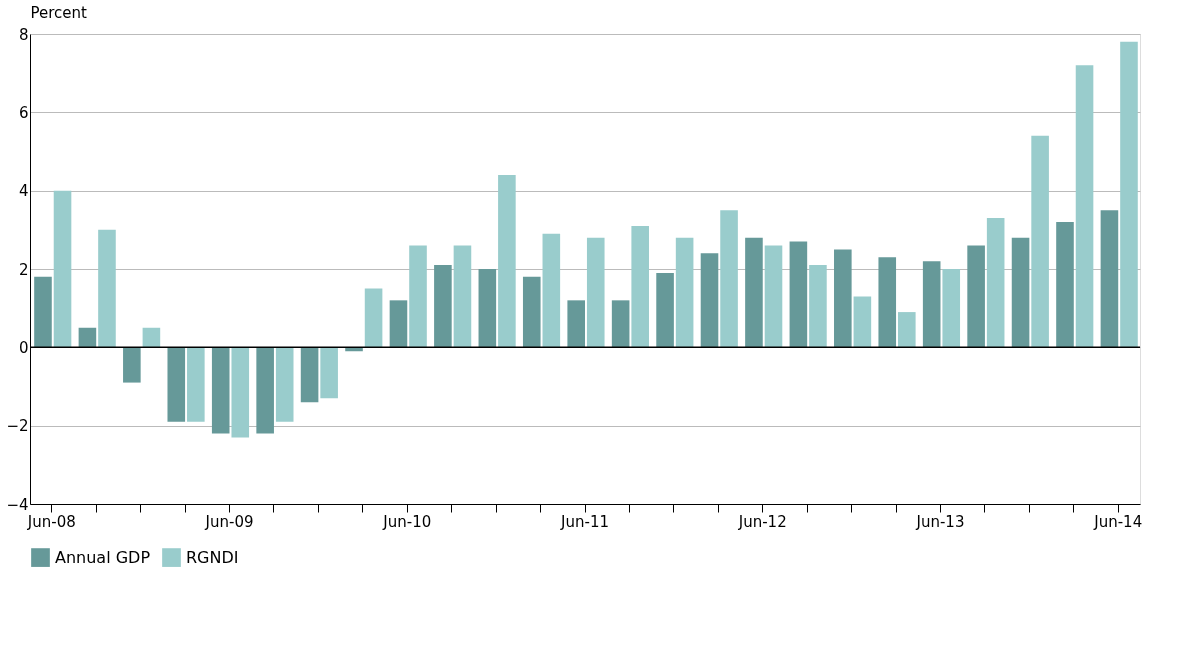 The image size is (1189, 655). Describe the element at coordinates (51, 521) in the screenshot. I see `x-tick-label: Jun-08` at that location.